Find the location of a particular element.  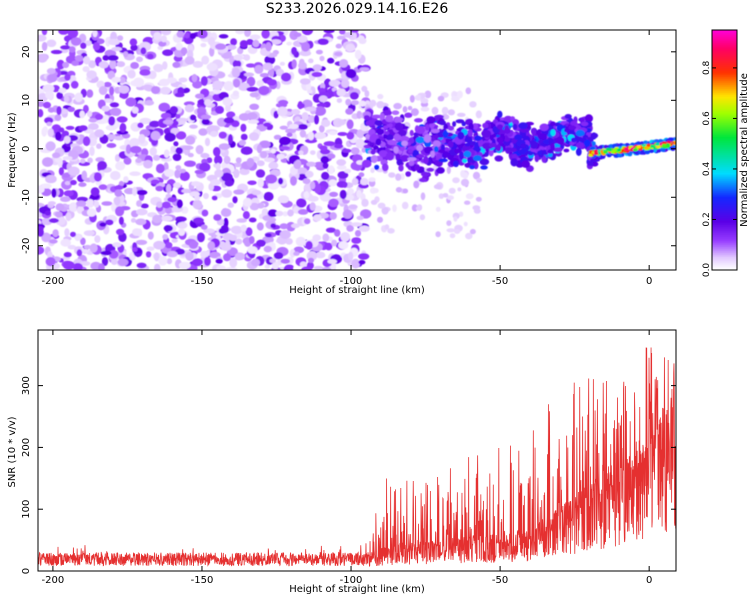

x-tick-label: -50 is located at coordinates (500, 281).